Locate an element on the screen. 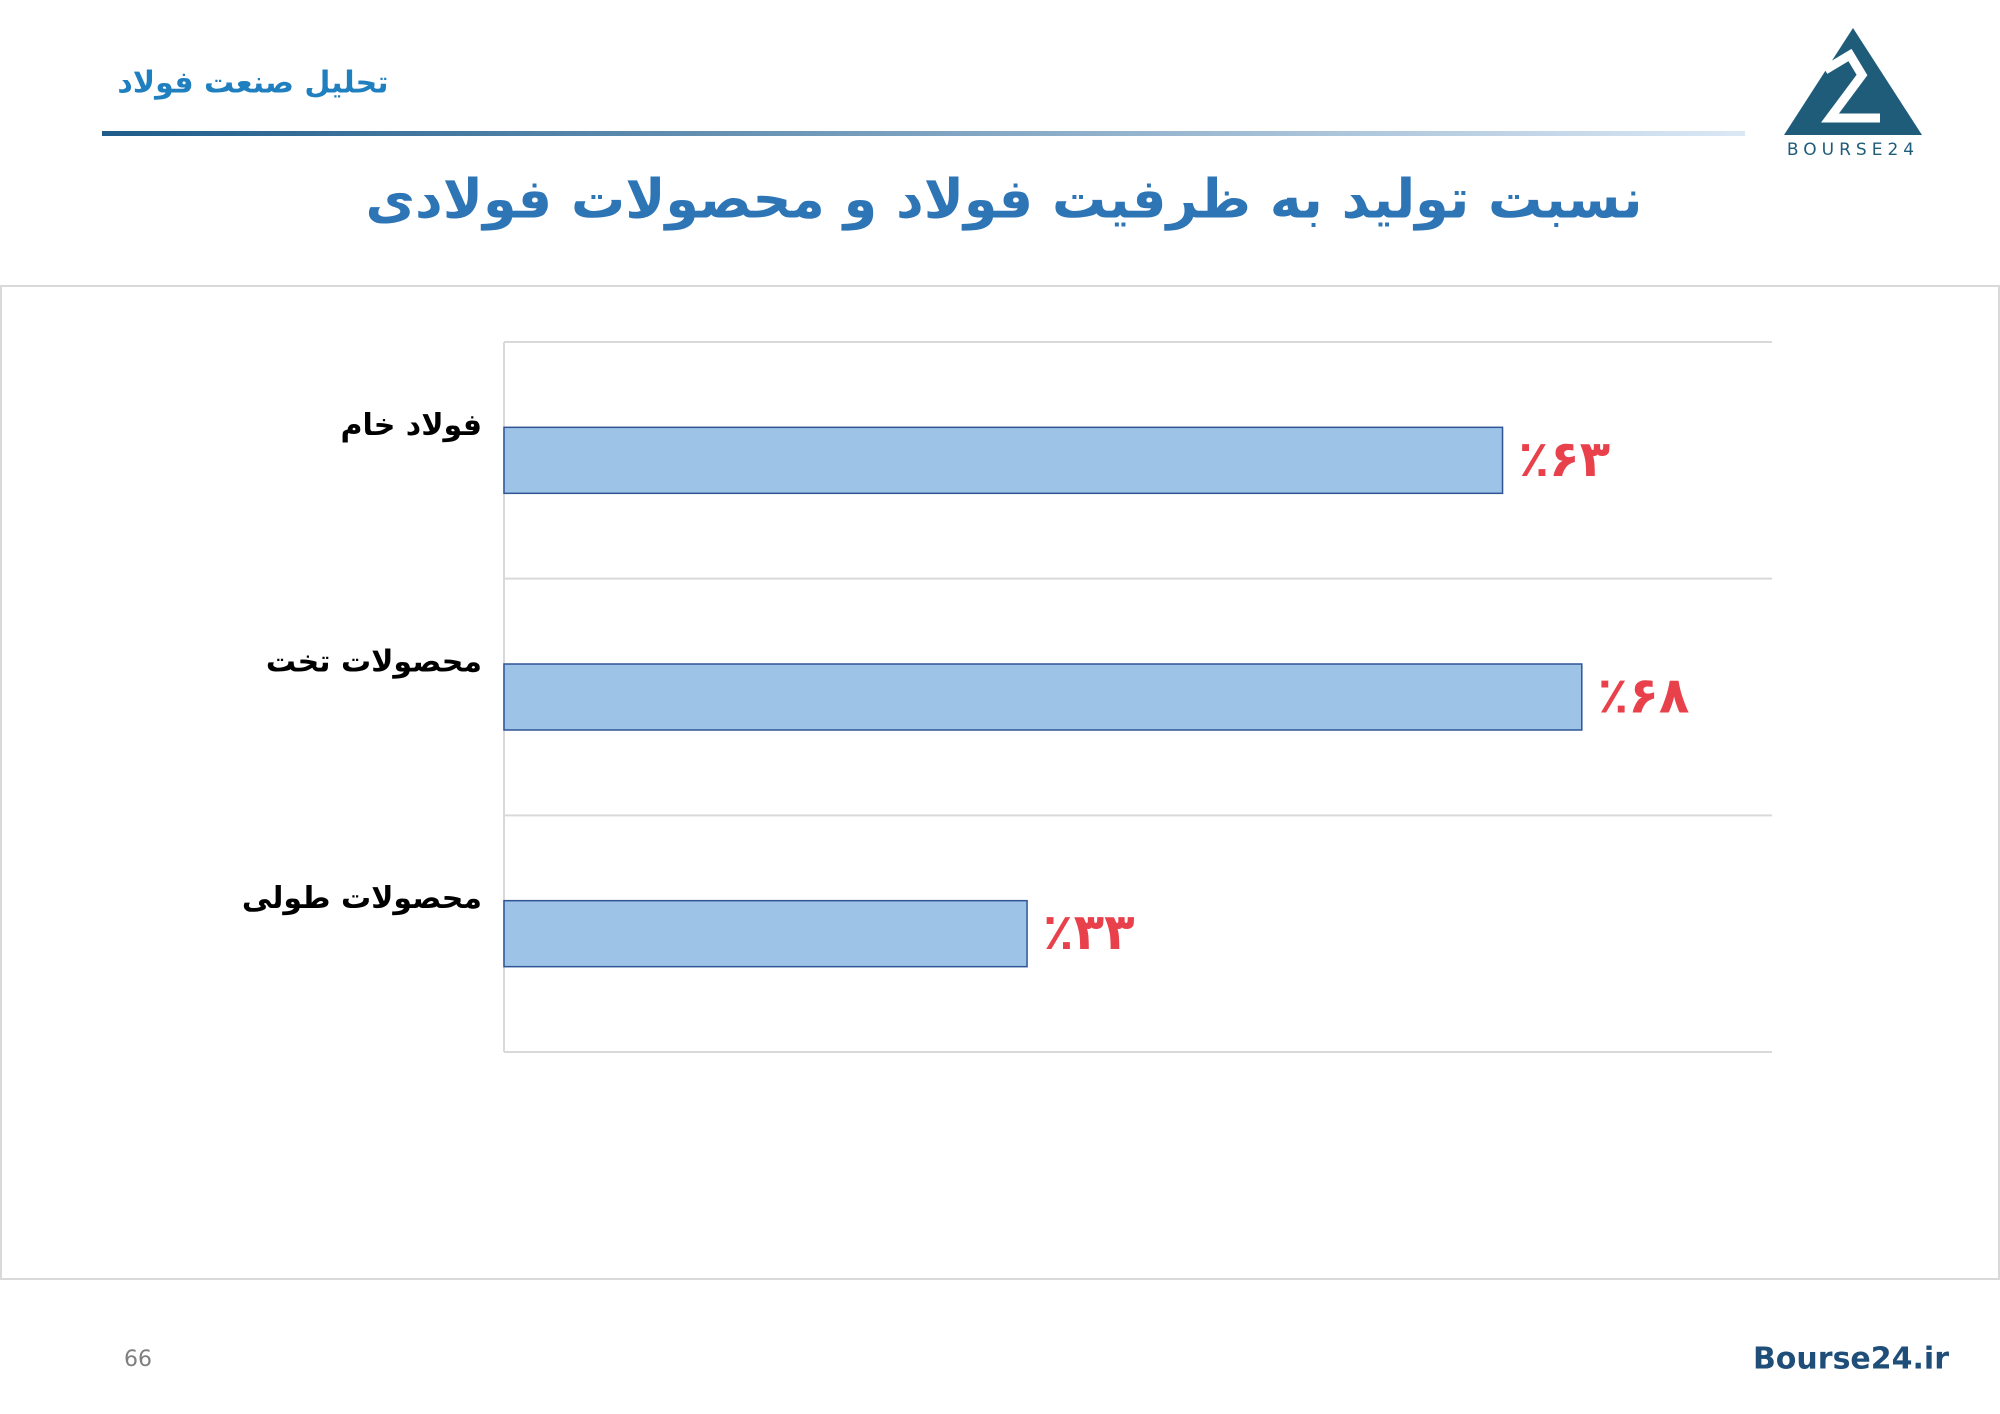 This screenshot has width=2000, height=1414. category-label: محصولات طولی is located at coordinates (362, 898).